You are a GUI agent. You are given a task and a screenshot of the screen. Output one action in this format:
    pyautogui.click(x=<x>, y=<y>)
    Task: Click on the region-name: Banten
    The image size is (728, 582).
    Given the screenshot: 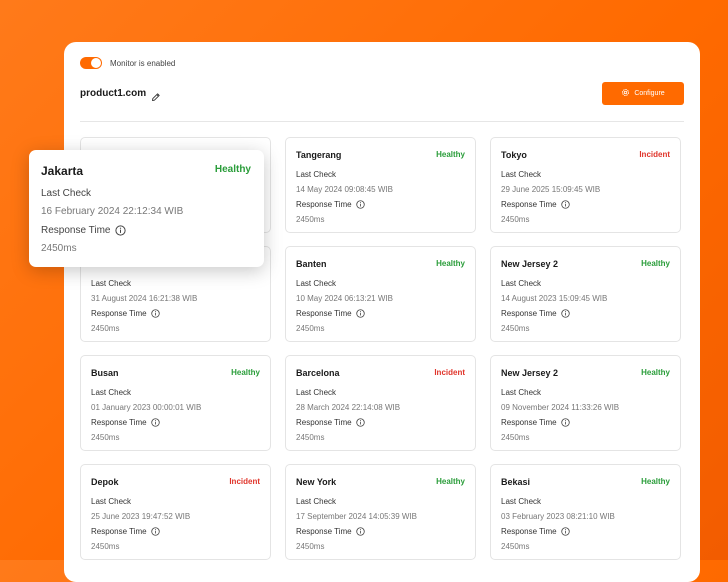 What is the action you would take?
    pyautogui.click(x=311, y=264)
    